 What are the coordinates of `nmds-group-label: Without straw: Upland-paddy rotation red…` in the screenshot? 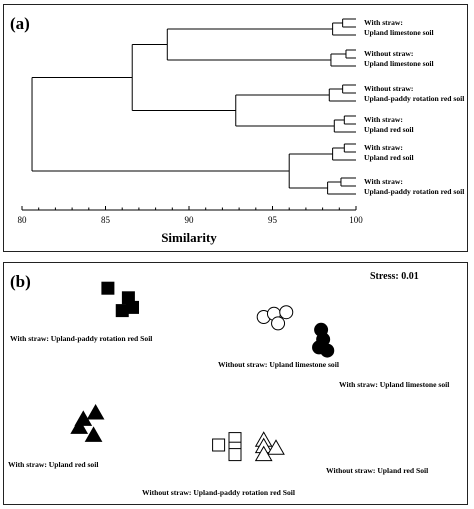 It's located at (218, 492).